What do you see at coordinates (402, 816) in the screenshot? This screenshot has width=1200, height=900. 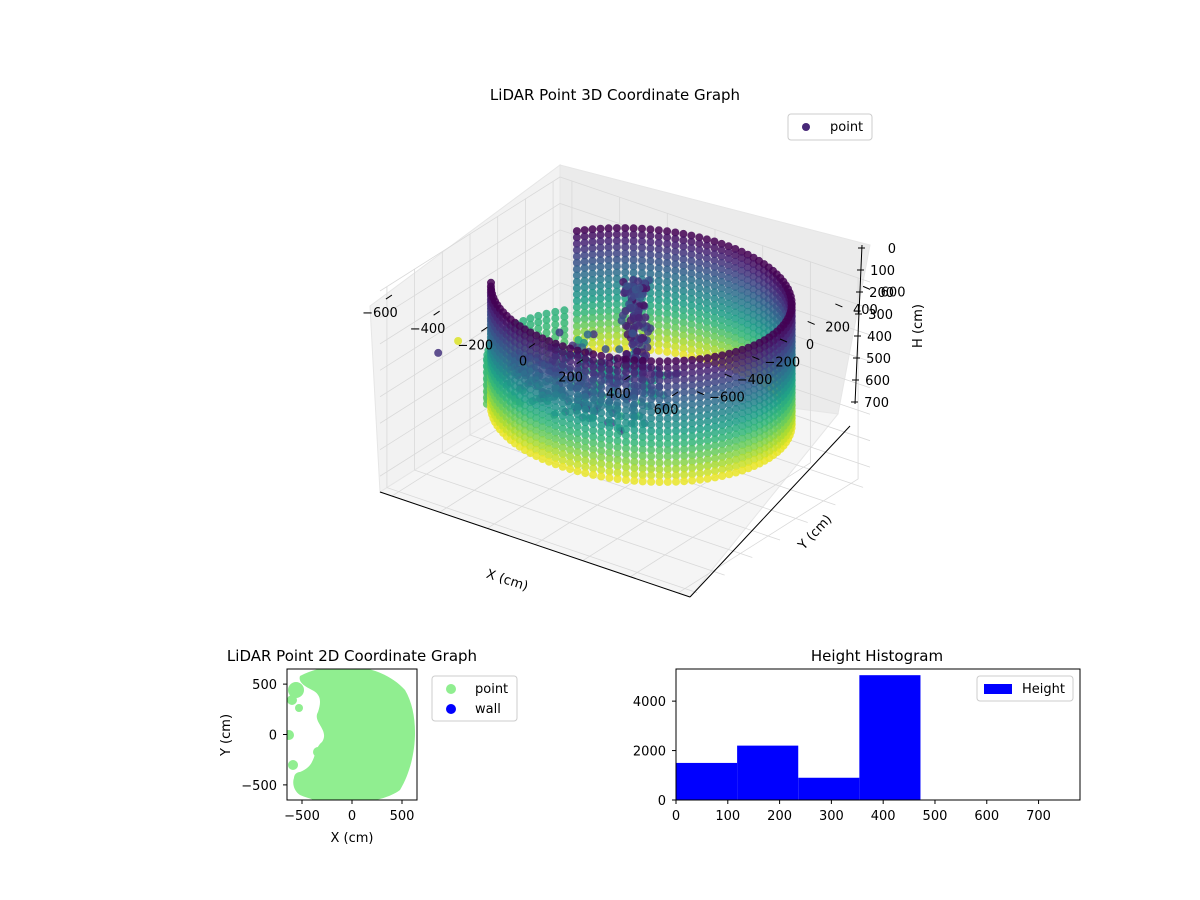 I see `x-tick-label-2d: 500` at bounding box center [402, 816].